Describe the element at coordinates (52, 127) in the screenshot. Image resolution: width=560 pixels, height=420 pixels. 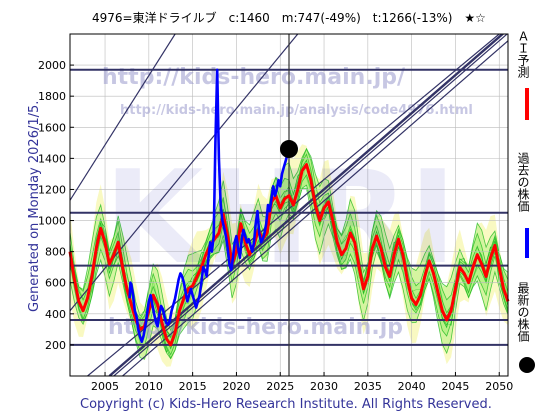
I see `y-tick-label: 1600` at that location.